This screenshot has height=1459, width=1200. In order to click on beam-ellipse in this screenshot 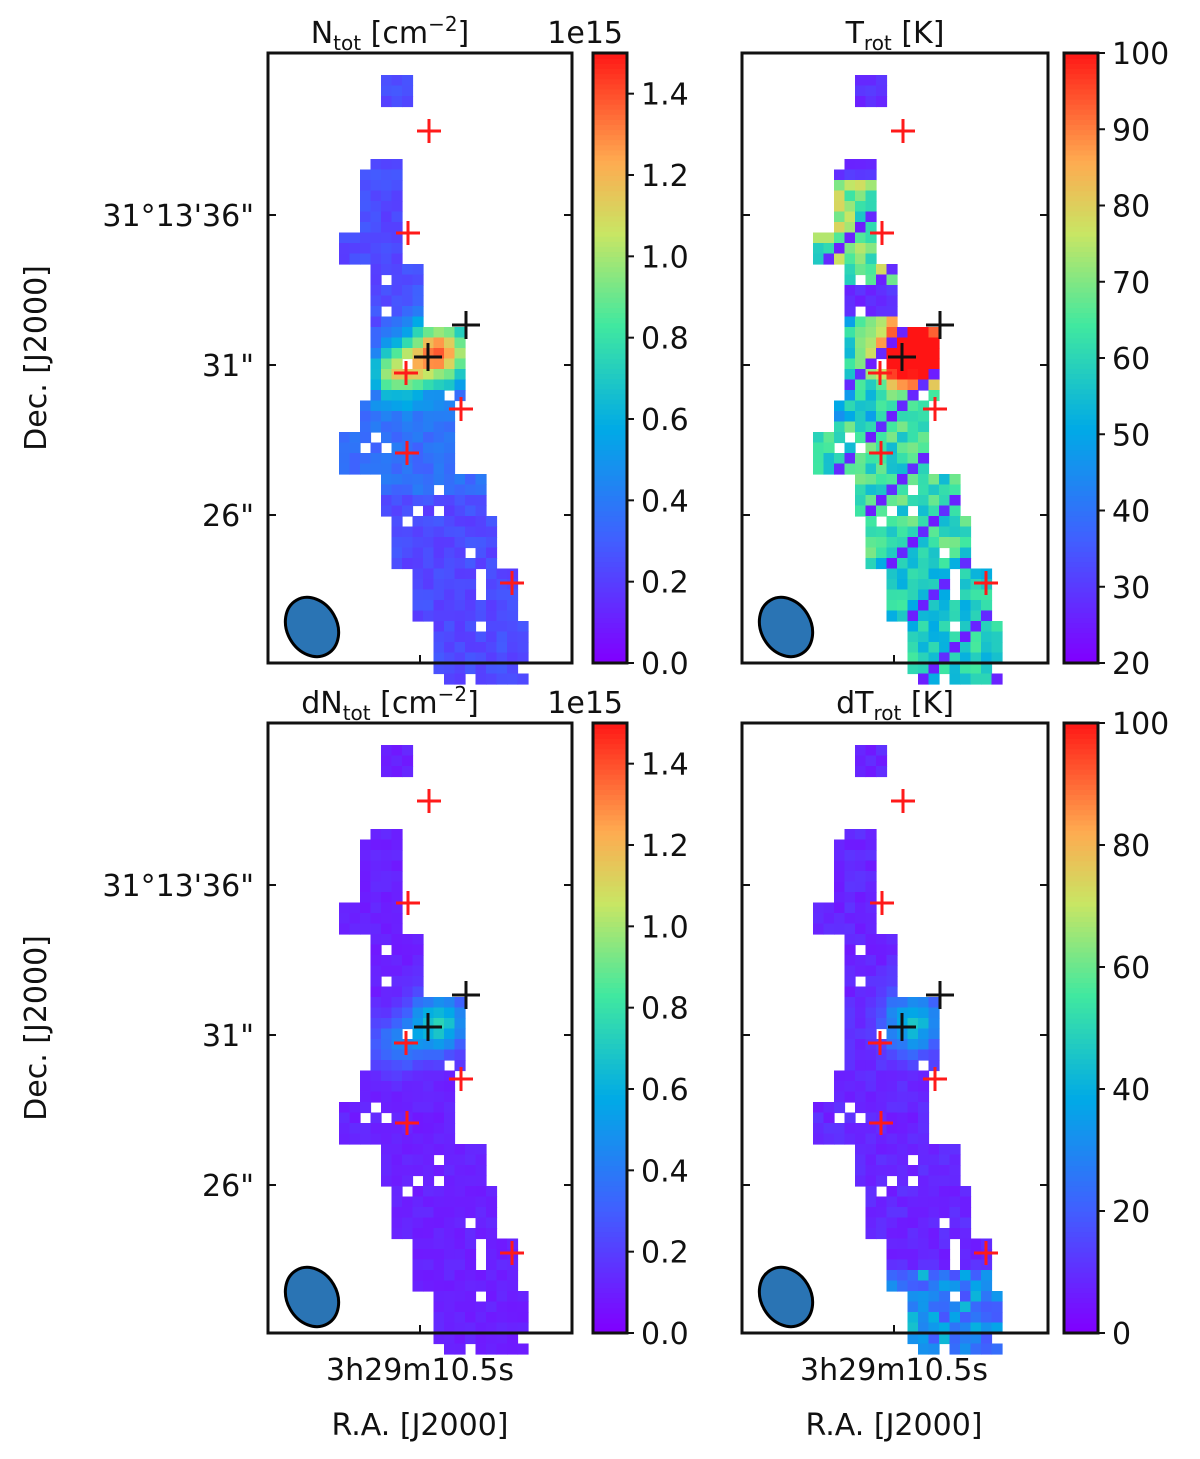, I will do `click(312, 1297)`.